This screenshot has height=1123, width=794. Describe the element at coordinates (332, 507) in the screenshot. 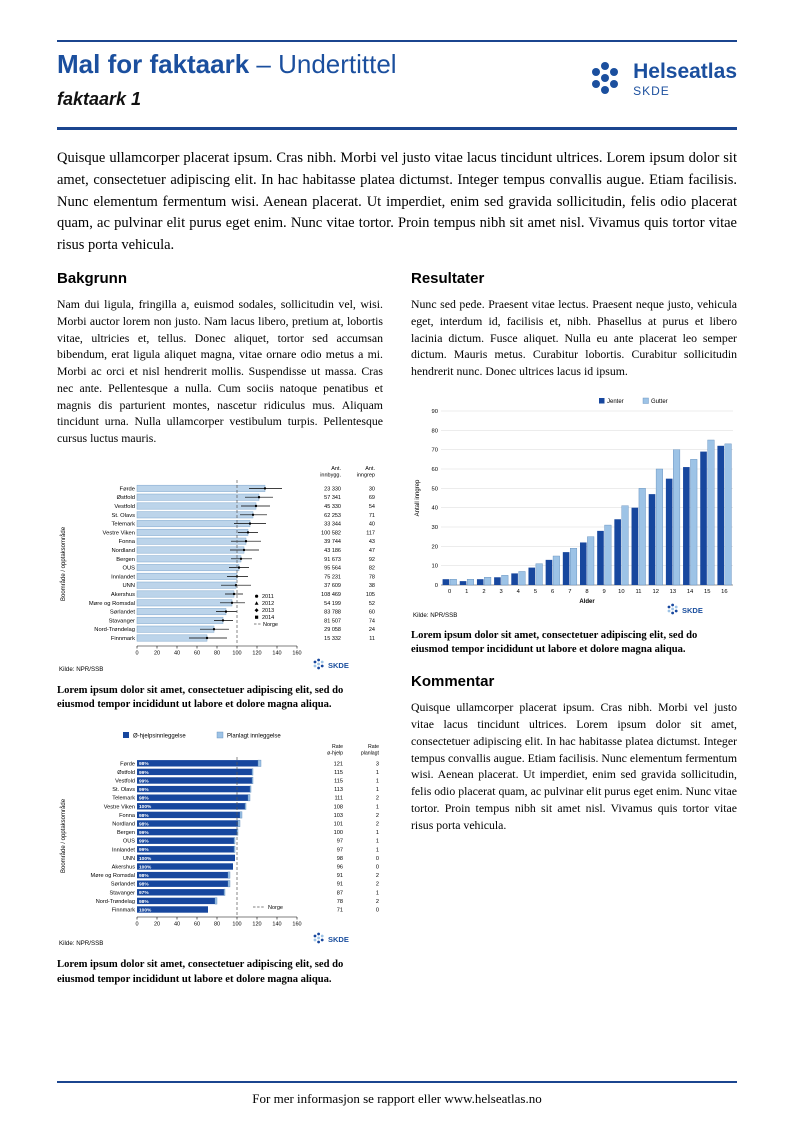

I see `svg-text: 45 330` at that location.